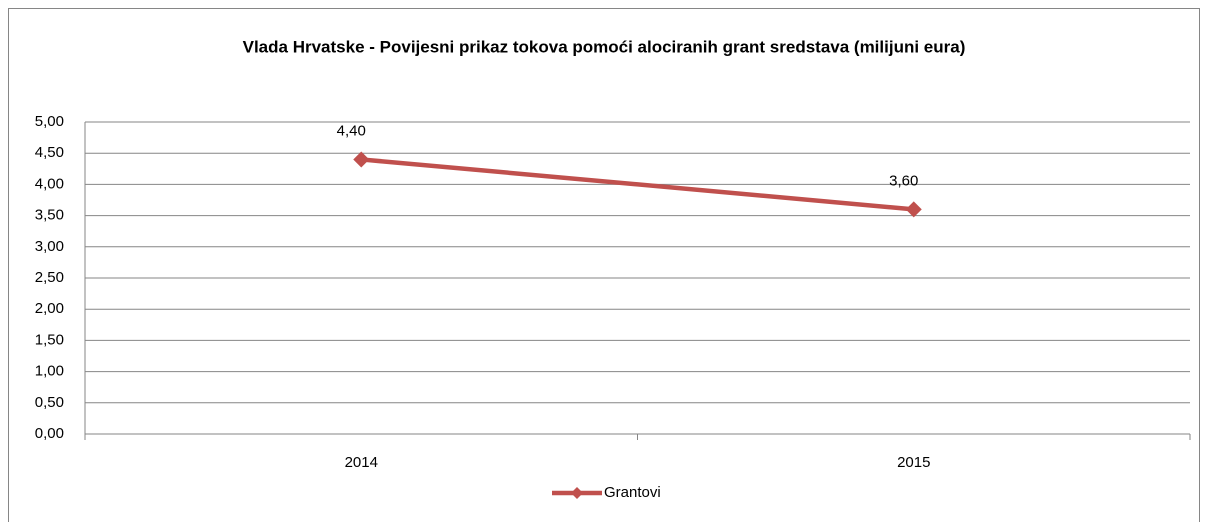 The width and height of the screenshot is (1208, 522). What do you see at coordinates (49, 402) in the screenshot?
I see `y-tick-label: 0,50` at bounding box center [49, 402].